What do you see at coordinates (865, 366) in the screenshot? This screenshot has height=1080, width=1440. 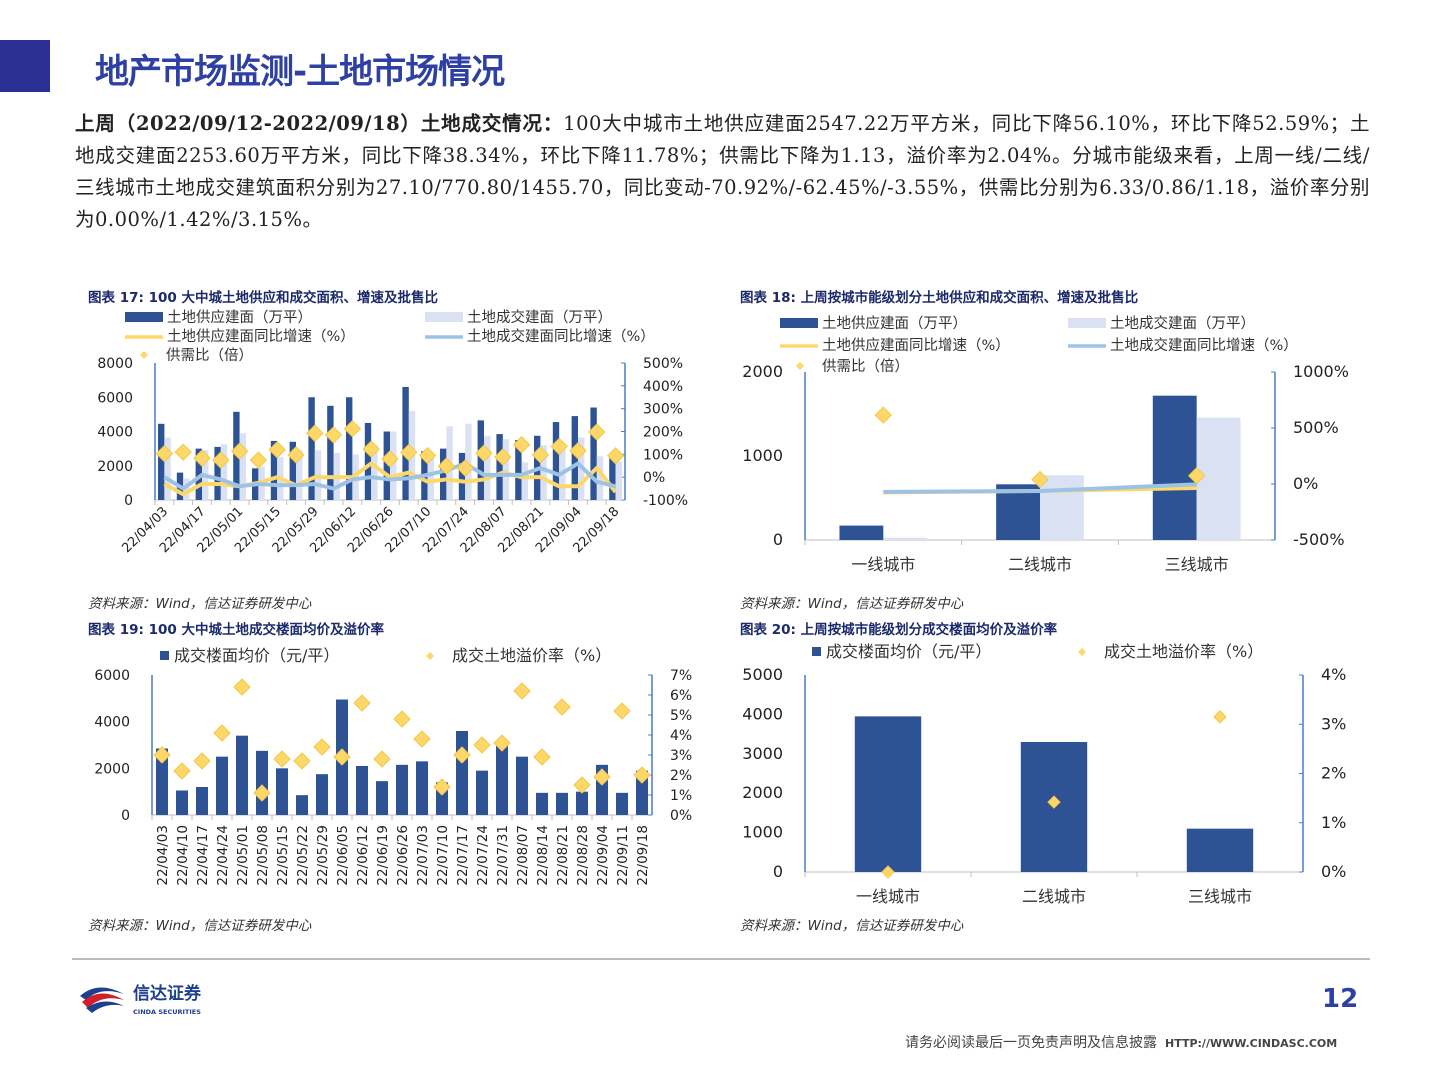 I see `legend-label: 供需比（倍）` at bounding box center [865, 366].